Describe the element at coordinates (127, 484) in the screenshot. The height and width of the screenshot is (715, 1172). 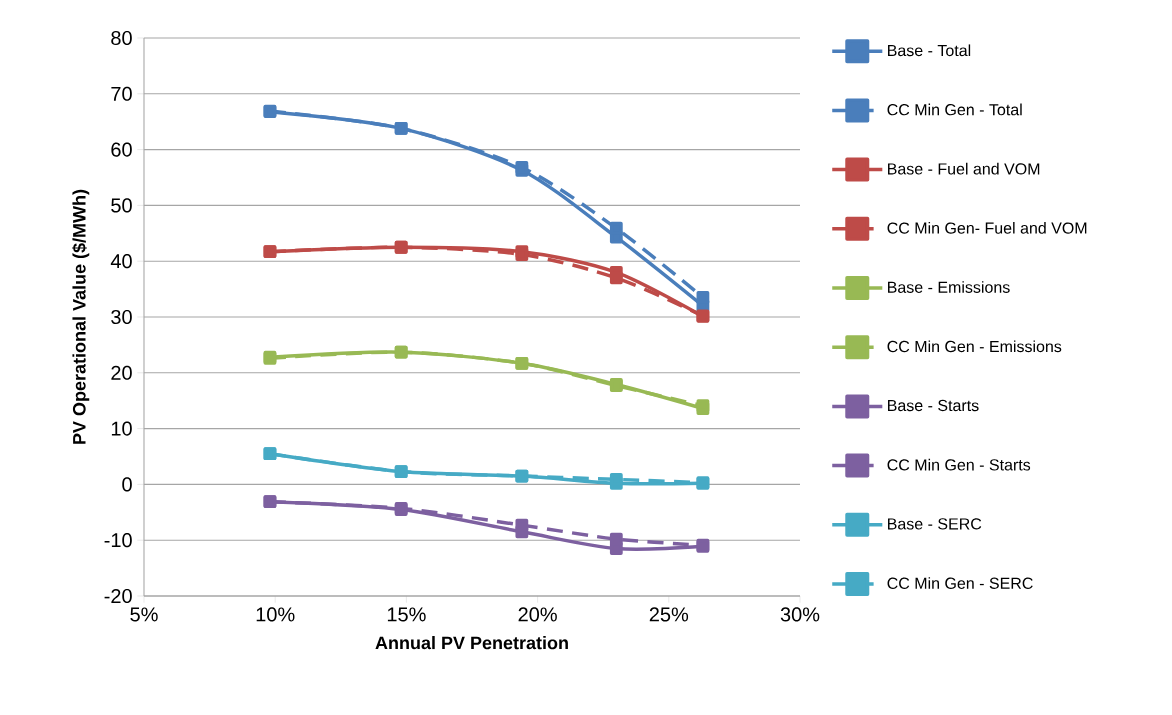
I see `y-tick-label: 0` at that location.